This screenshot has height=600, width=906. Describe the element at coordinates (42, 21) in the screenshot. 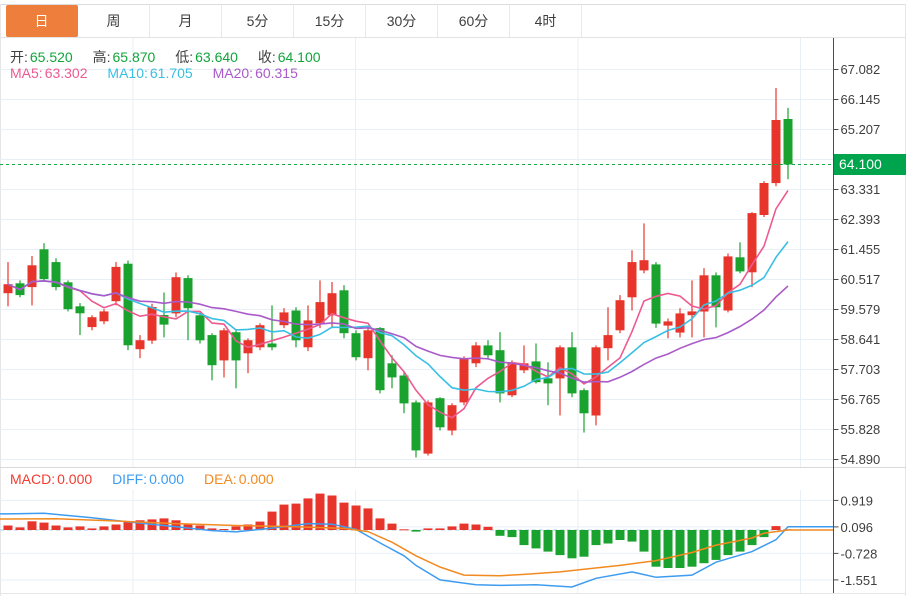

I see `tab-day: 日` at that location.